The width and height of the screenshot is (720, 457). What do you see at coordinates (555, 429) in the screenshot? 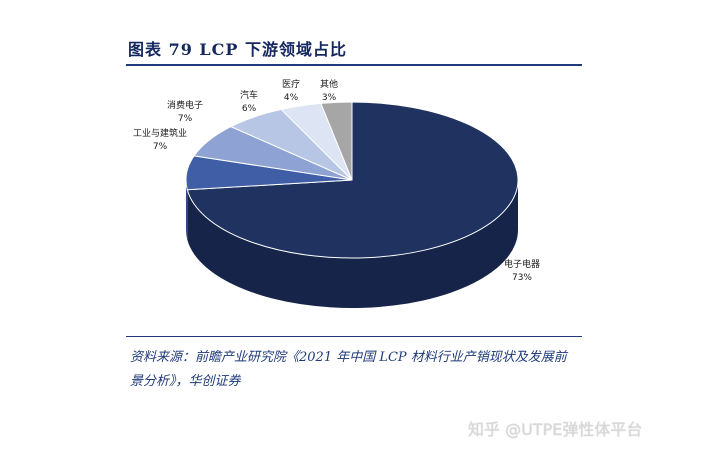
I see `watermark: 知乎 @UTPE弹性体平台` at bounding box center [555, 429].